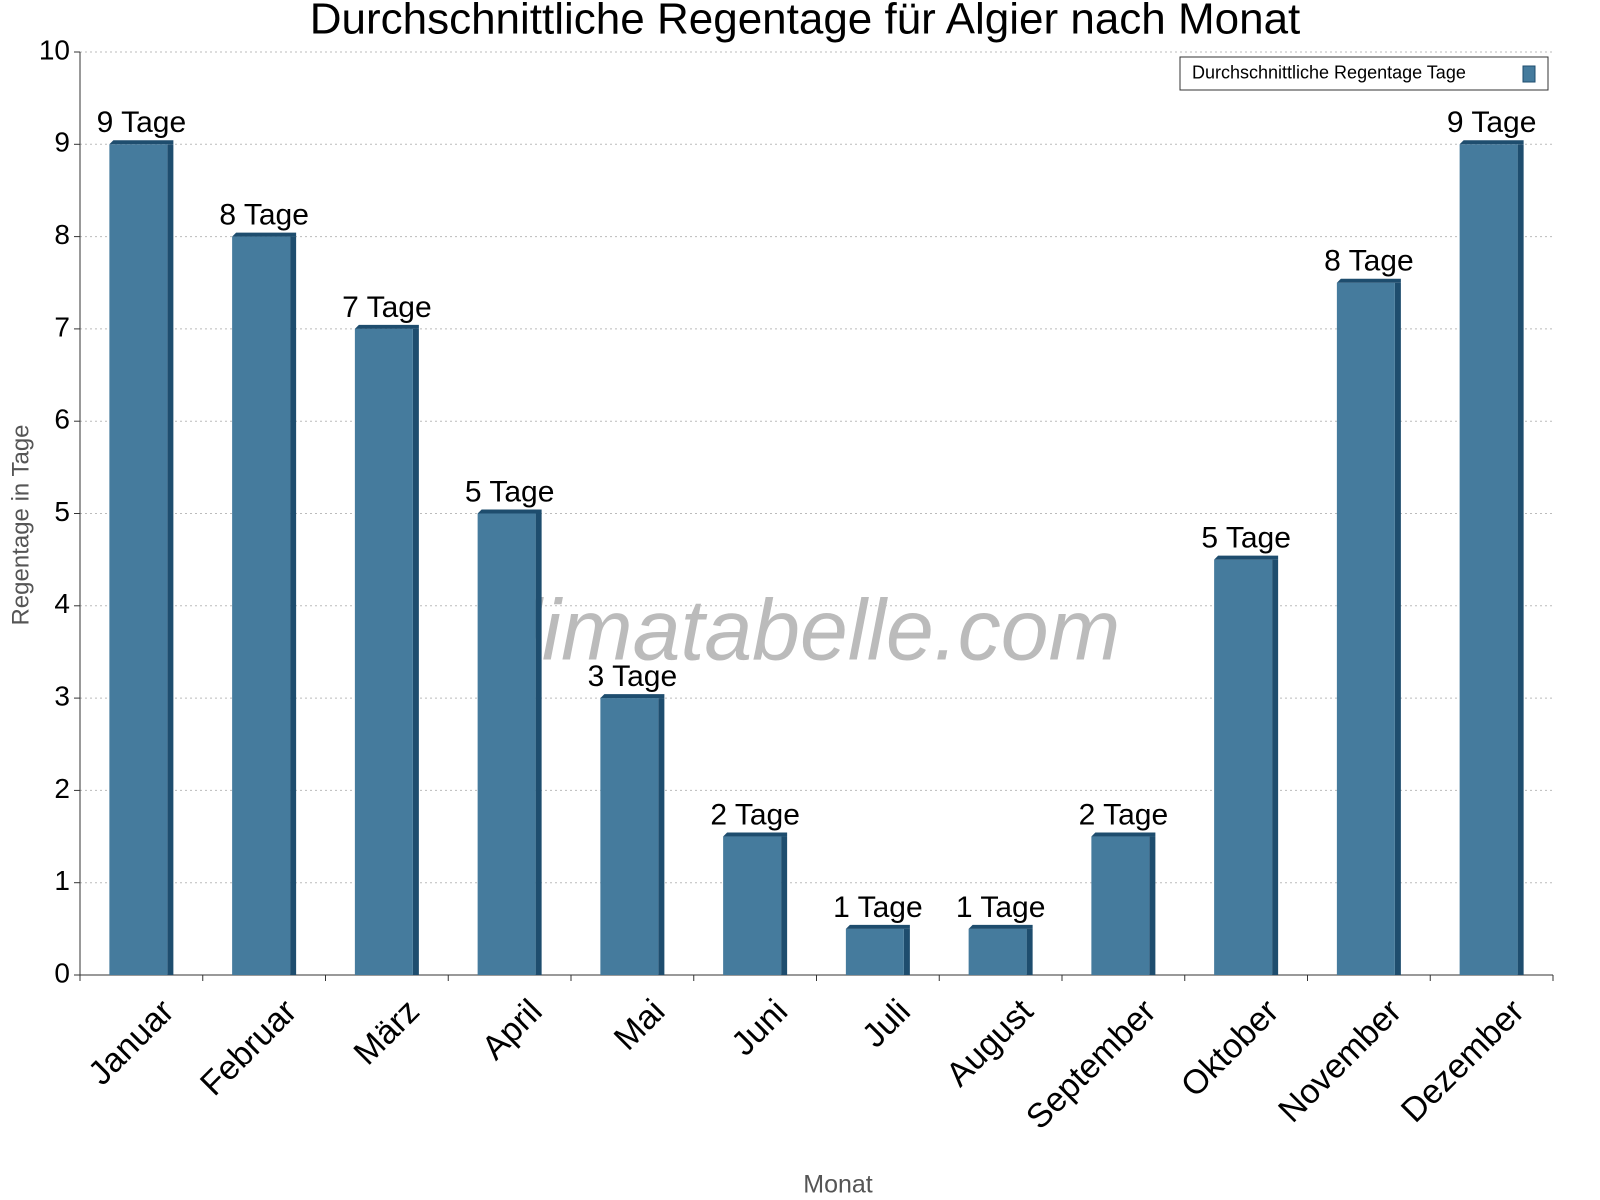 The image size is (1600, 1200). What do you see at coordinates (800, 631) in the screenshot?
I see `watermark: klimatabelle.com` at bounding box center [800, 631].